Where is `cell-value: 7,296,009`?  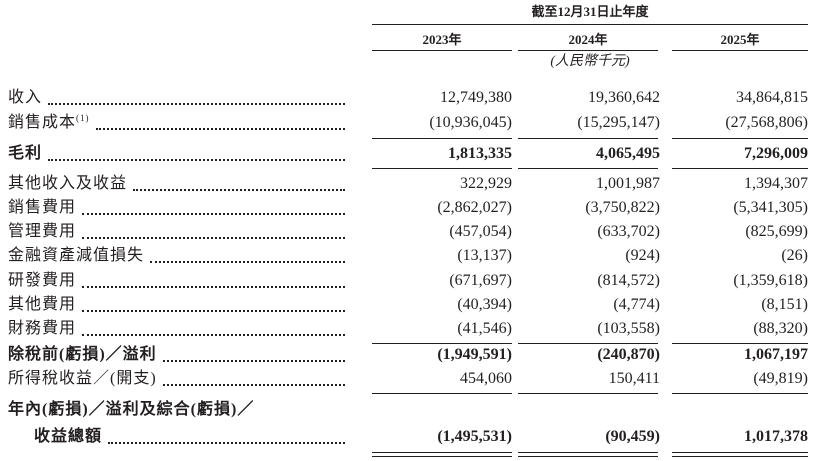 cell-value: 7,296,009 is located at coordinates (776, 153).